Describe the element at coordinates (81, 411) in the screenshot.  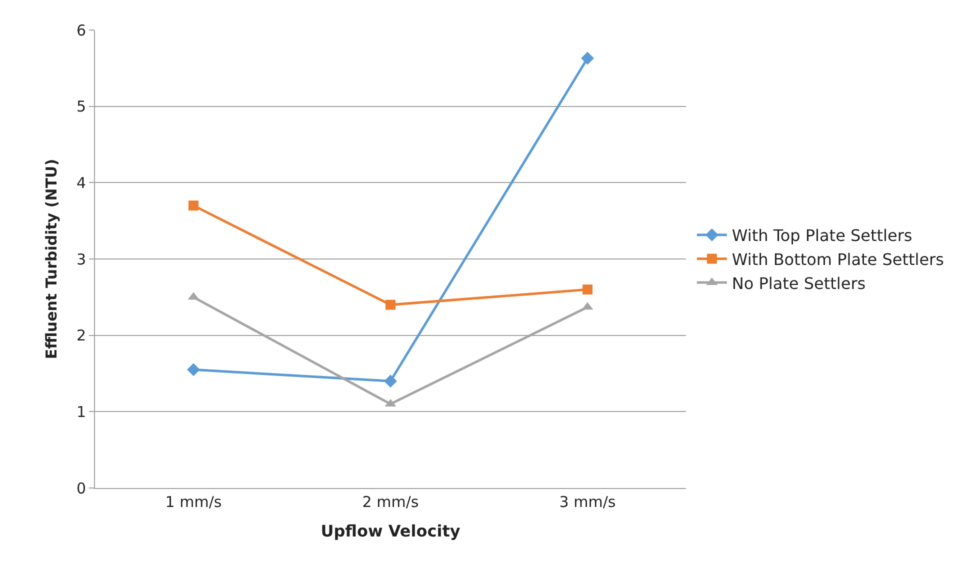
I see `y-tick-label: 1` at that location.